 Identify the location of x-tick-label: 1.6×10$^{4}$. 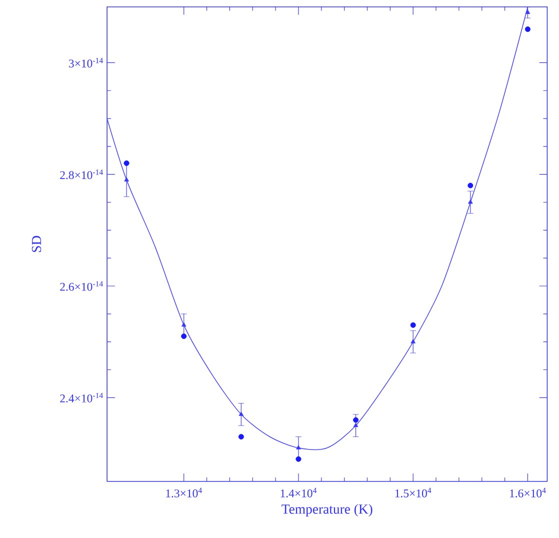
(528, 493).